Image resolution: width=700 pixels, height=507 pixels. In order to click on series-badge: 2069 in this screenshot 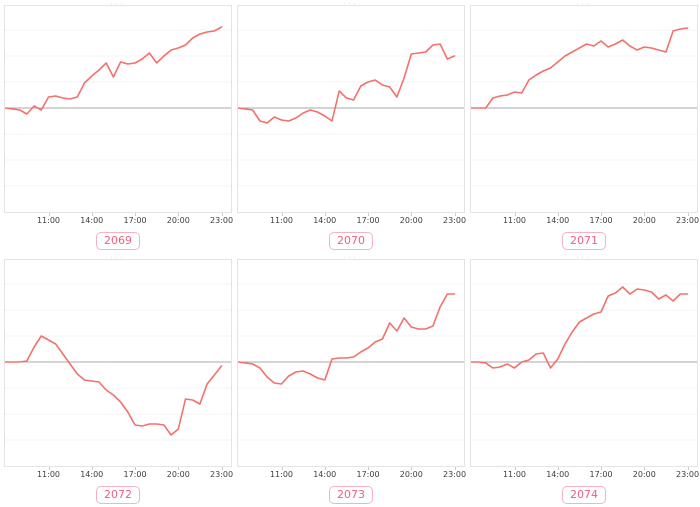, I will do `click(118, 241)`.